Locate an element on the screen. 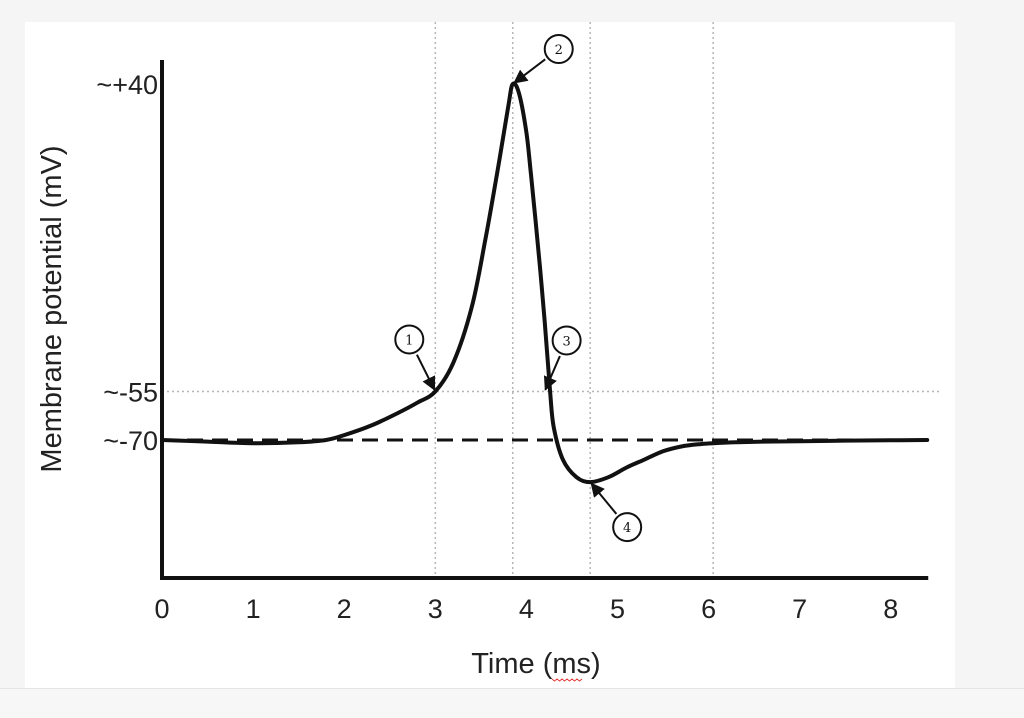 The image size is (1024, 718). y-axis-title: Membrane potential (mV) is located at coordinates (52, 308).